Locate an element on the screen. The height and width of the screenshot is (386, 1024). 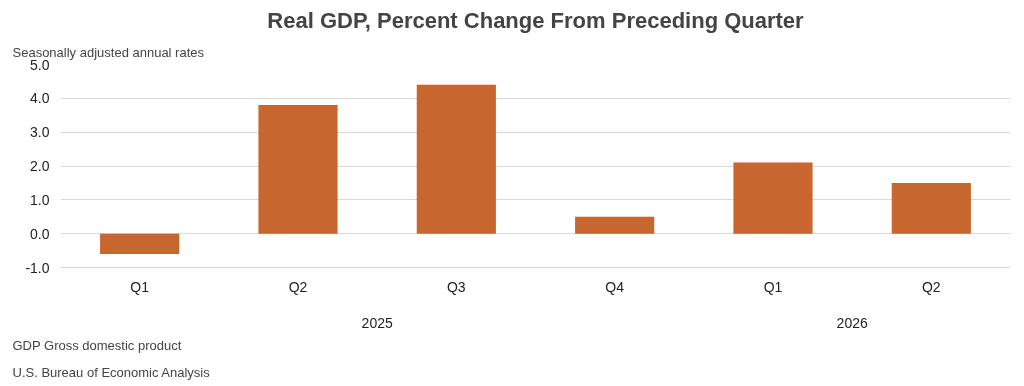
y-tick-label: 2.0 is located at coordinates (40, 166).